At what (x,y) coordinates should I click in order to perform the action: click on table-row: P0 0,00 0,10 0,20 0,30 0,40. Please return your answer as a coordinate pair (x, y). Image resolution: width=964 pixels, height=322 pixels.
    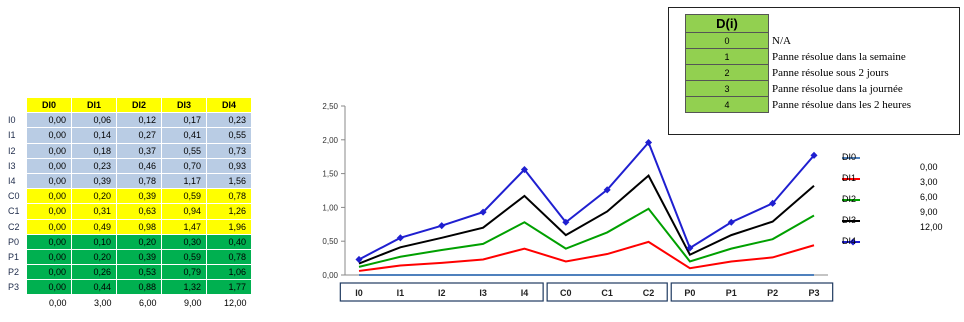
    Looking at the image, I should click on (129, 241).